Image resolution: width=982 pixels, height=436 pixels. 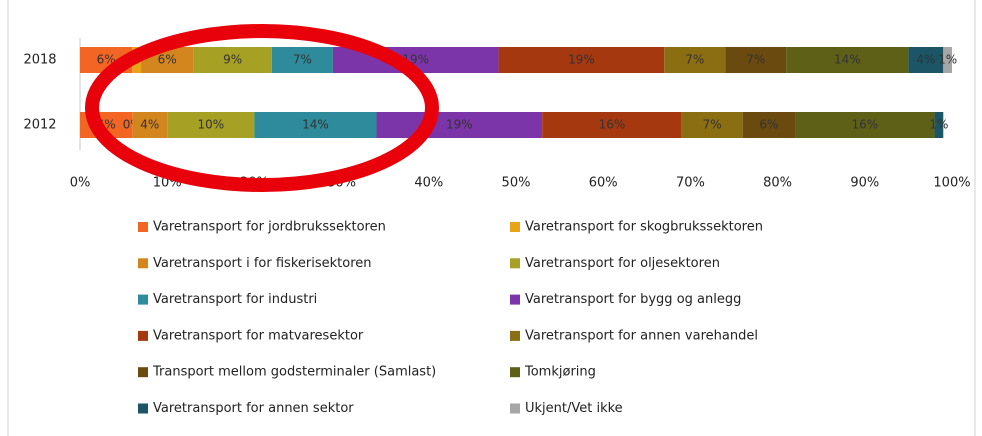 What do you see at coordinates (633, 299) in the screenshot?
I see `legend-label: Varetransport for bygg og anlegg` at bounding box center [633, 299].